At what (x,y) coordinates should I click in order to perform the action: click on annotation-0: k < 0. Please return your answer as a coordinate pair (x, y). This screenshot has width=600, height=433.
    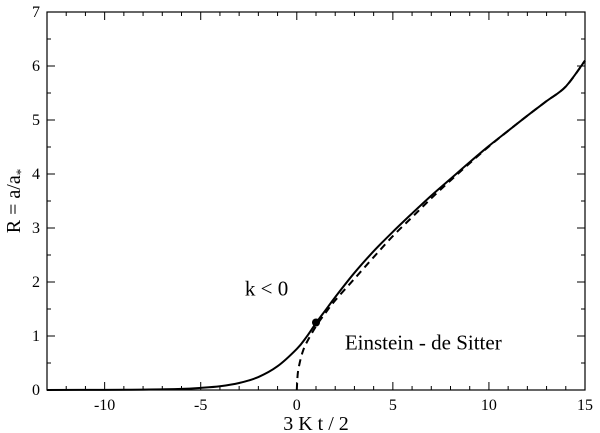
    Looking at the image, I should click on (266, 289).